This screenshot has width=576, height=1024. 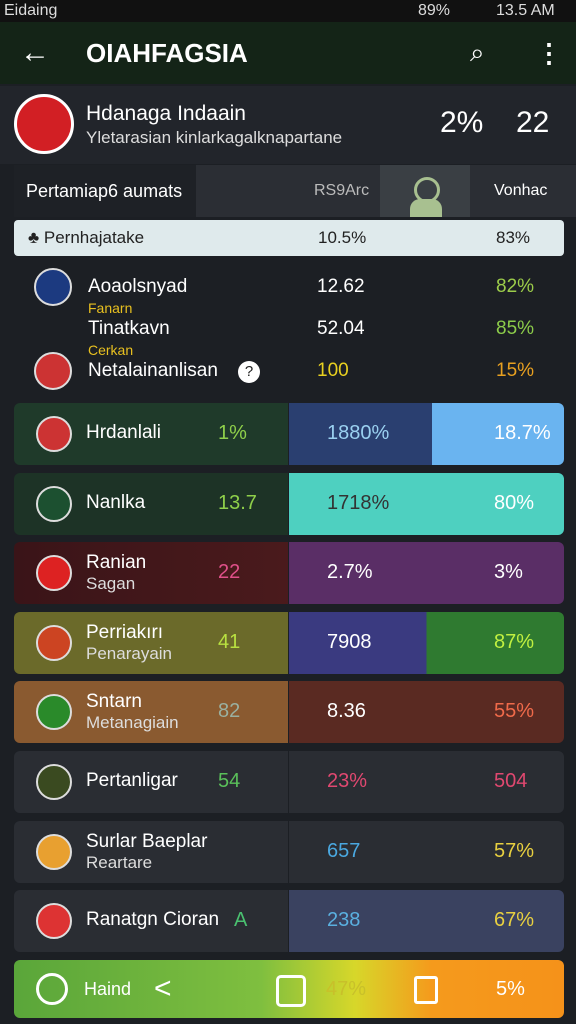 What do you see at coordinates (346, 988) in the screenshot?
I see `bottom-mid: 47%` at bounding box center [346, 988].